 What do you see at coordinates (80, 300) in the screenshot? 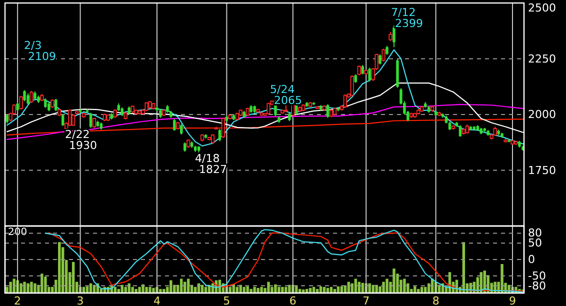
I see `x-tick-label: 3` at bounding box center [80, 300].